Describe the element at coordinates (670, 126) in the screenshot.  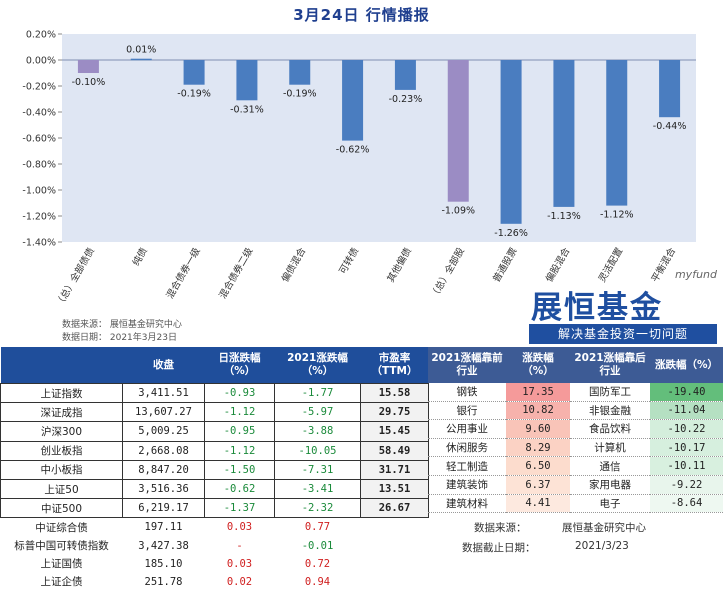
I see `data-label: -0.44%` at that location.